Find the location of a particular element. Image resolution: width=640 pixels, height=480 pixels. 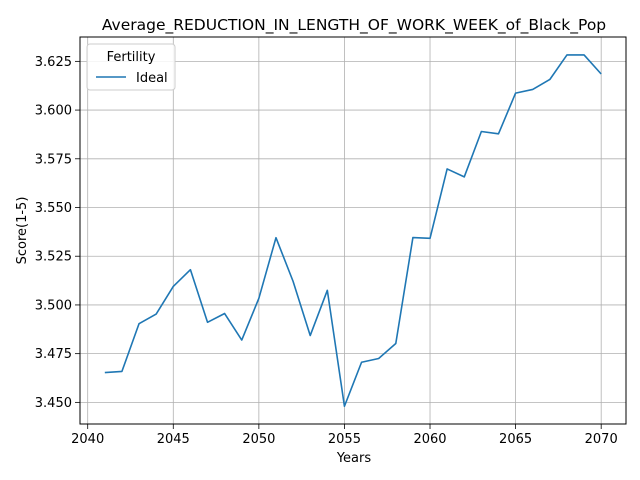

x-tick-label: 2050 is located at coordinates (258, 439).